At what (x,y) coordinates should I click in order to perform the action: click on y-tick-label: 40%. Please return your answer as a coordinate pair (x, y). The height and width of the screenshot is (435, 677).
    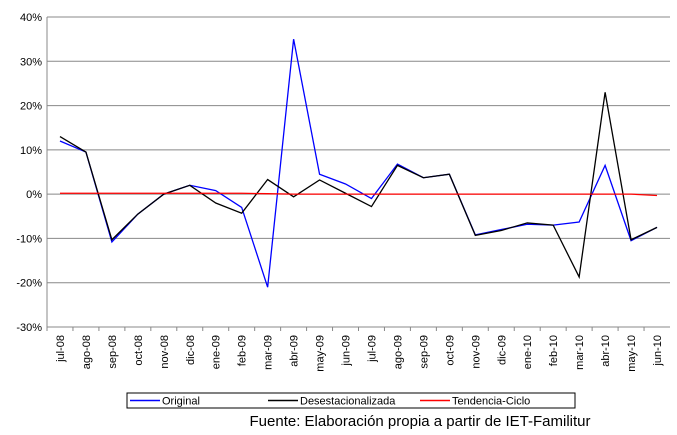
    Looking at the image, I should click on (31, 18).